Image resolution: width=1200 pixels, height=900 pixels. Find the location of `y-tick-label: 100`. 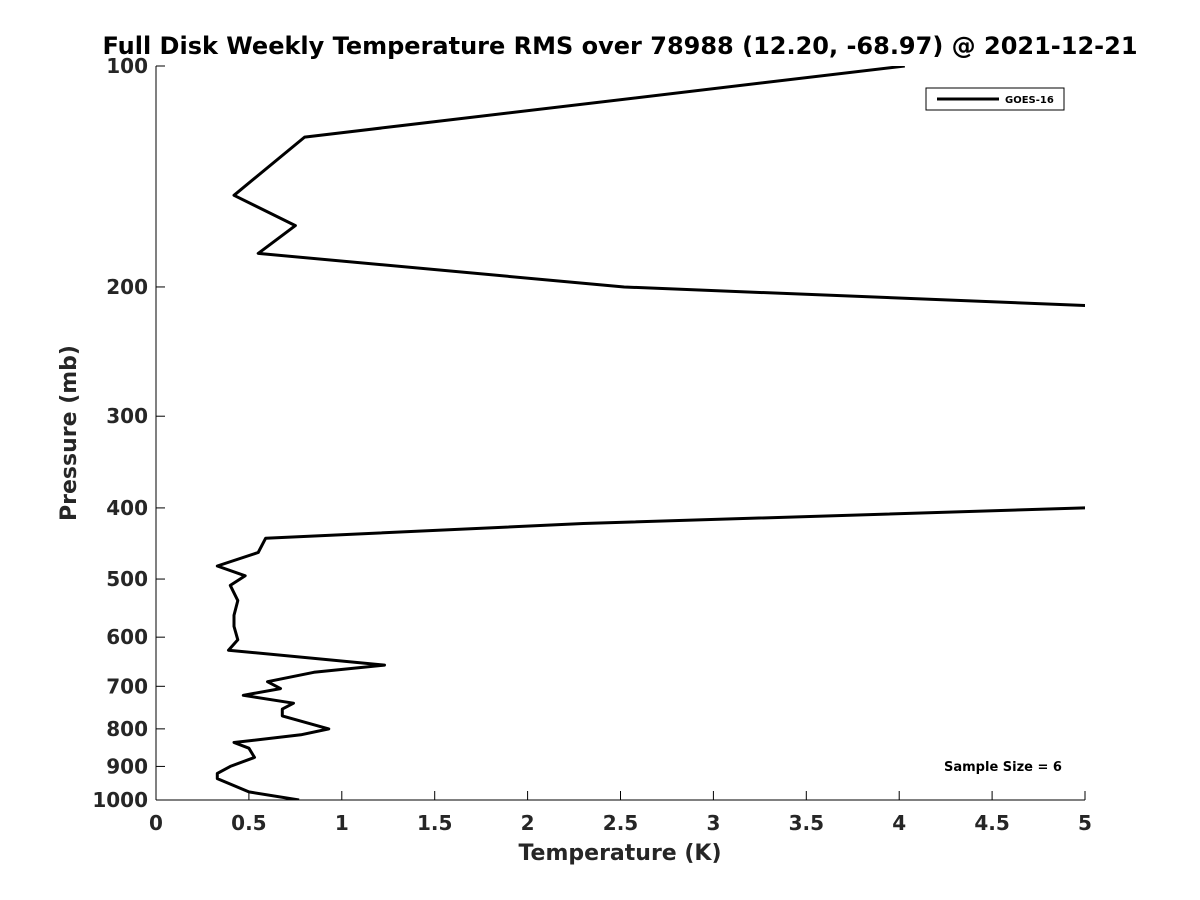

y-tick-label: 100 is located at coordinates (127, 66).